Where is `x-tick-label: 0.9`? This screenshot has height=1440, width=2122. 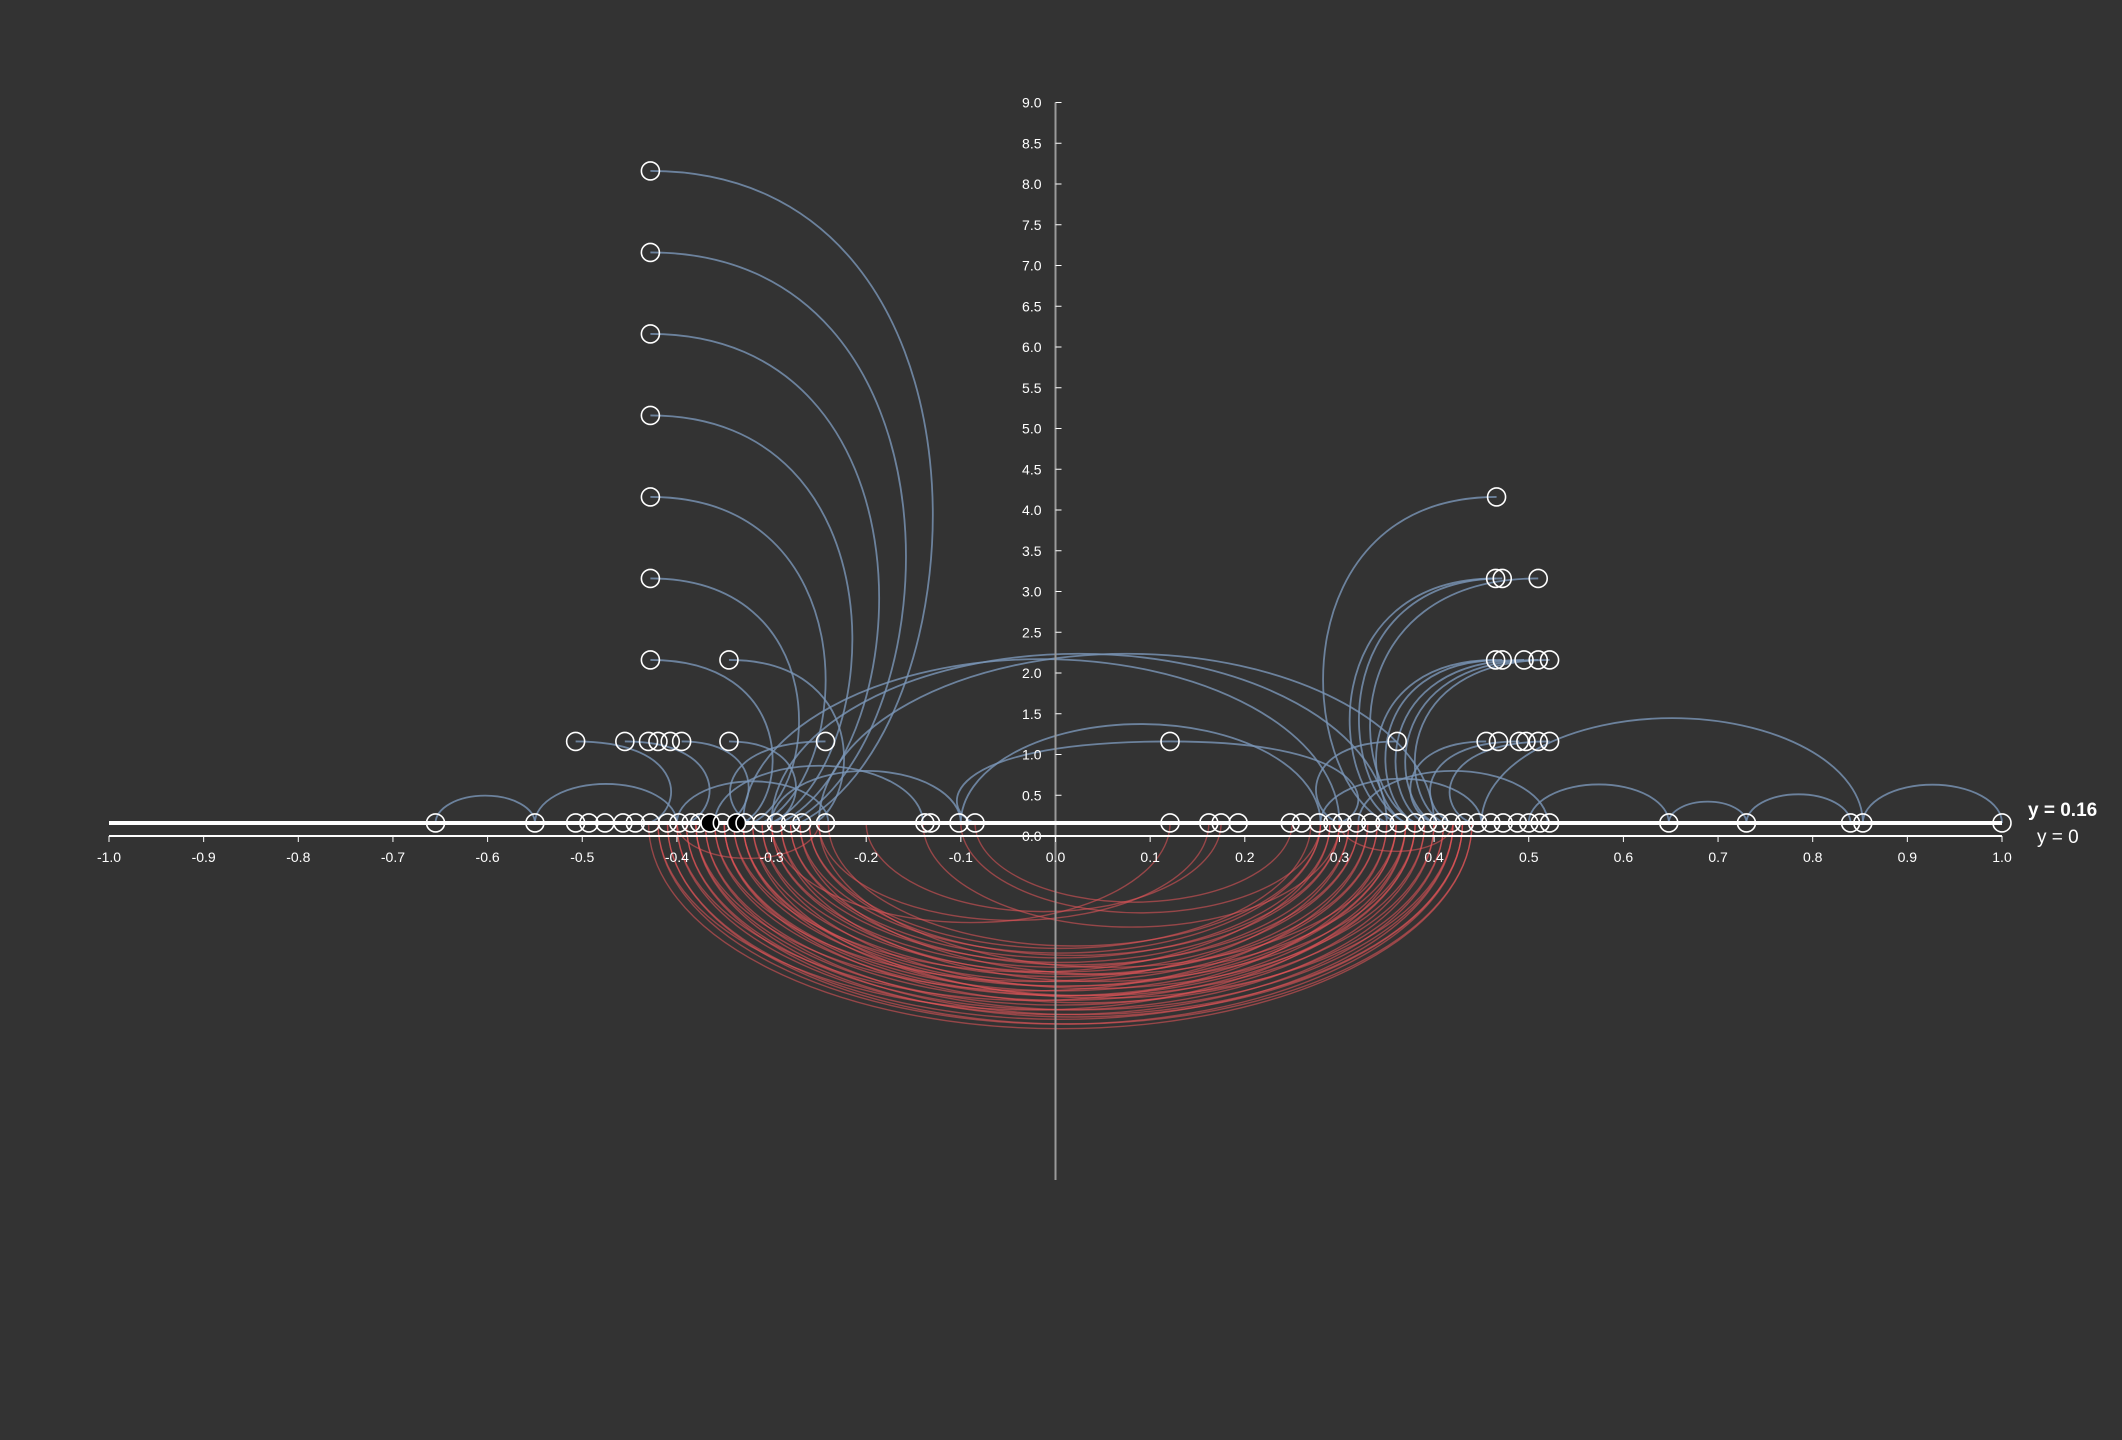
x-tick-label: 0.9 is located at coordinates (1908, 857).